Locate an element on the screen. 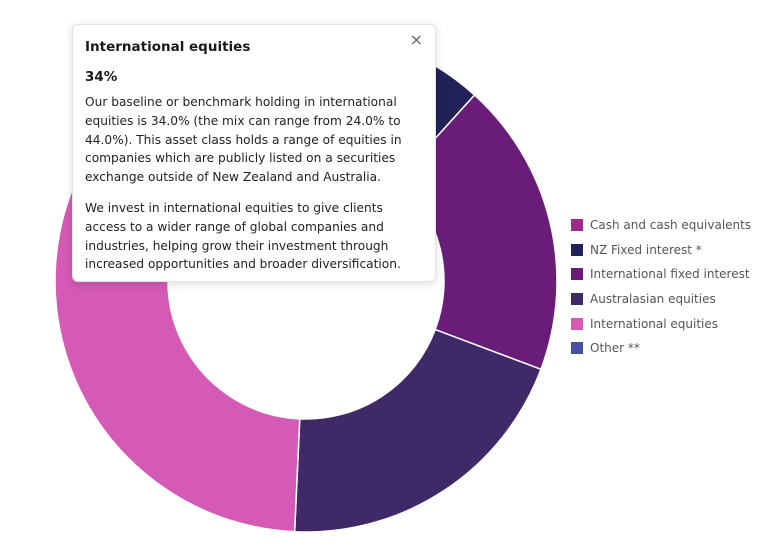 The width and height of the screenshot is (768, 551). legend-swatch-international-equities is located at coordinates (577, 323).